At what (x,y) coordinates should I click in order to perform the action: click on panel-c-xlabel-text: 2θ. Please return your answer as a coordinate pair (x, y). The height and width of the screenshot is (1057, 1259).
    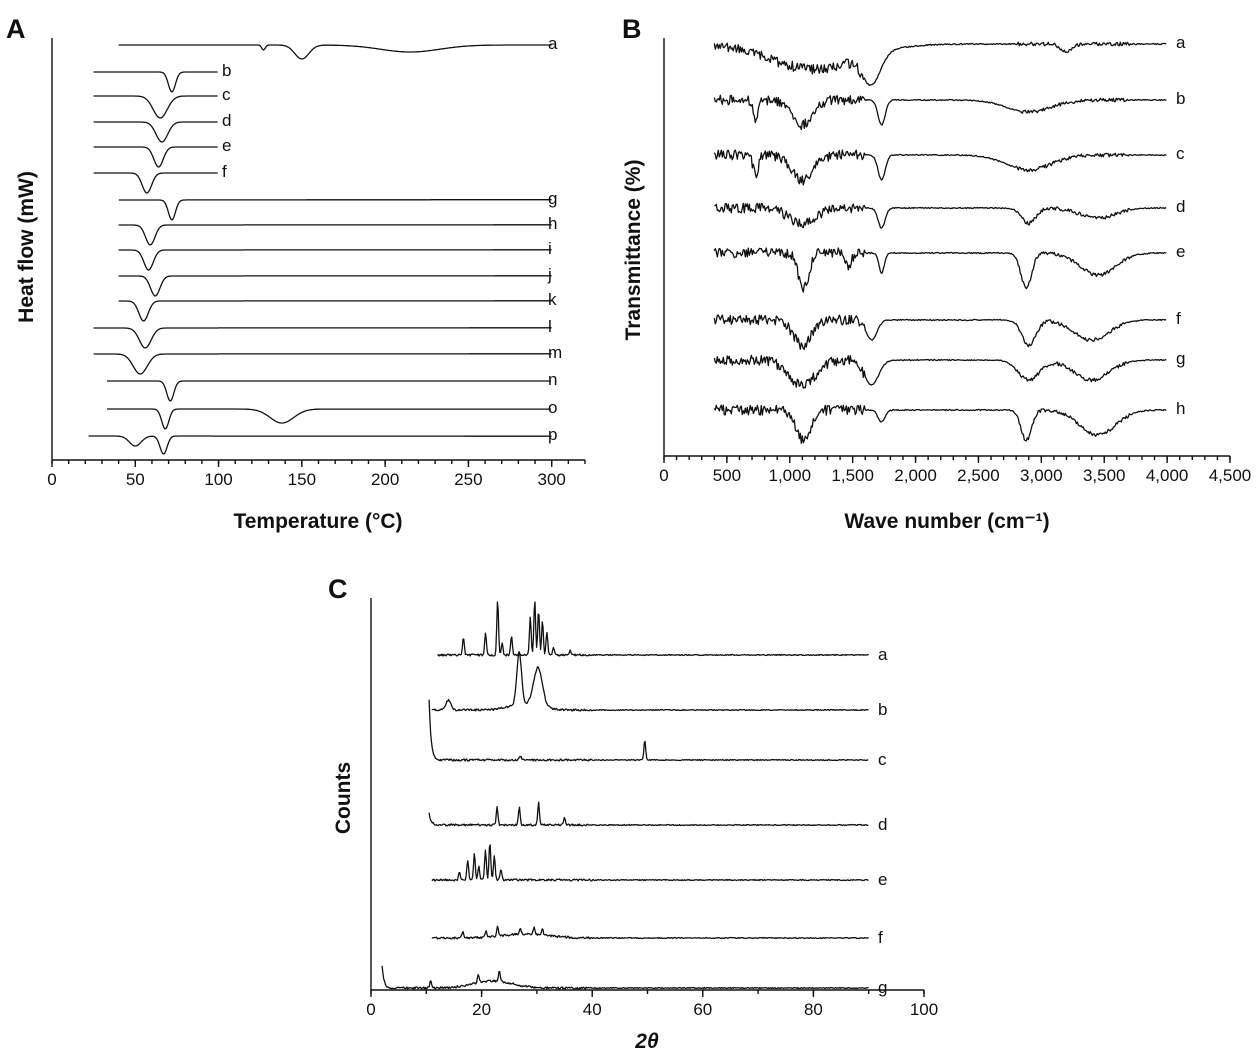
    Looking at the image, I should click on (646, 1041).